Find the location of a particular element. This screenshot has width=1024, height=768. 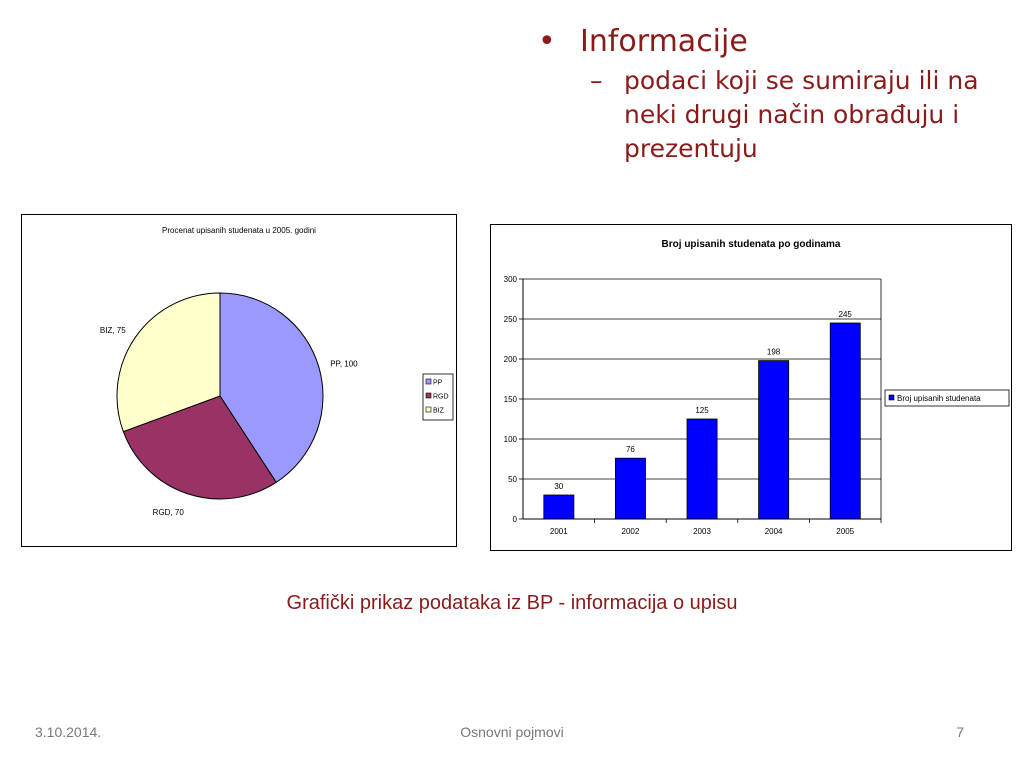

bar-legend: Broj upisanih studenata is located at coordinates (947, 398).